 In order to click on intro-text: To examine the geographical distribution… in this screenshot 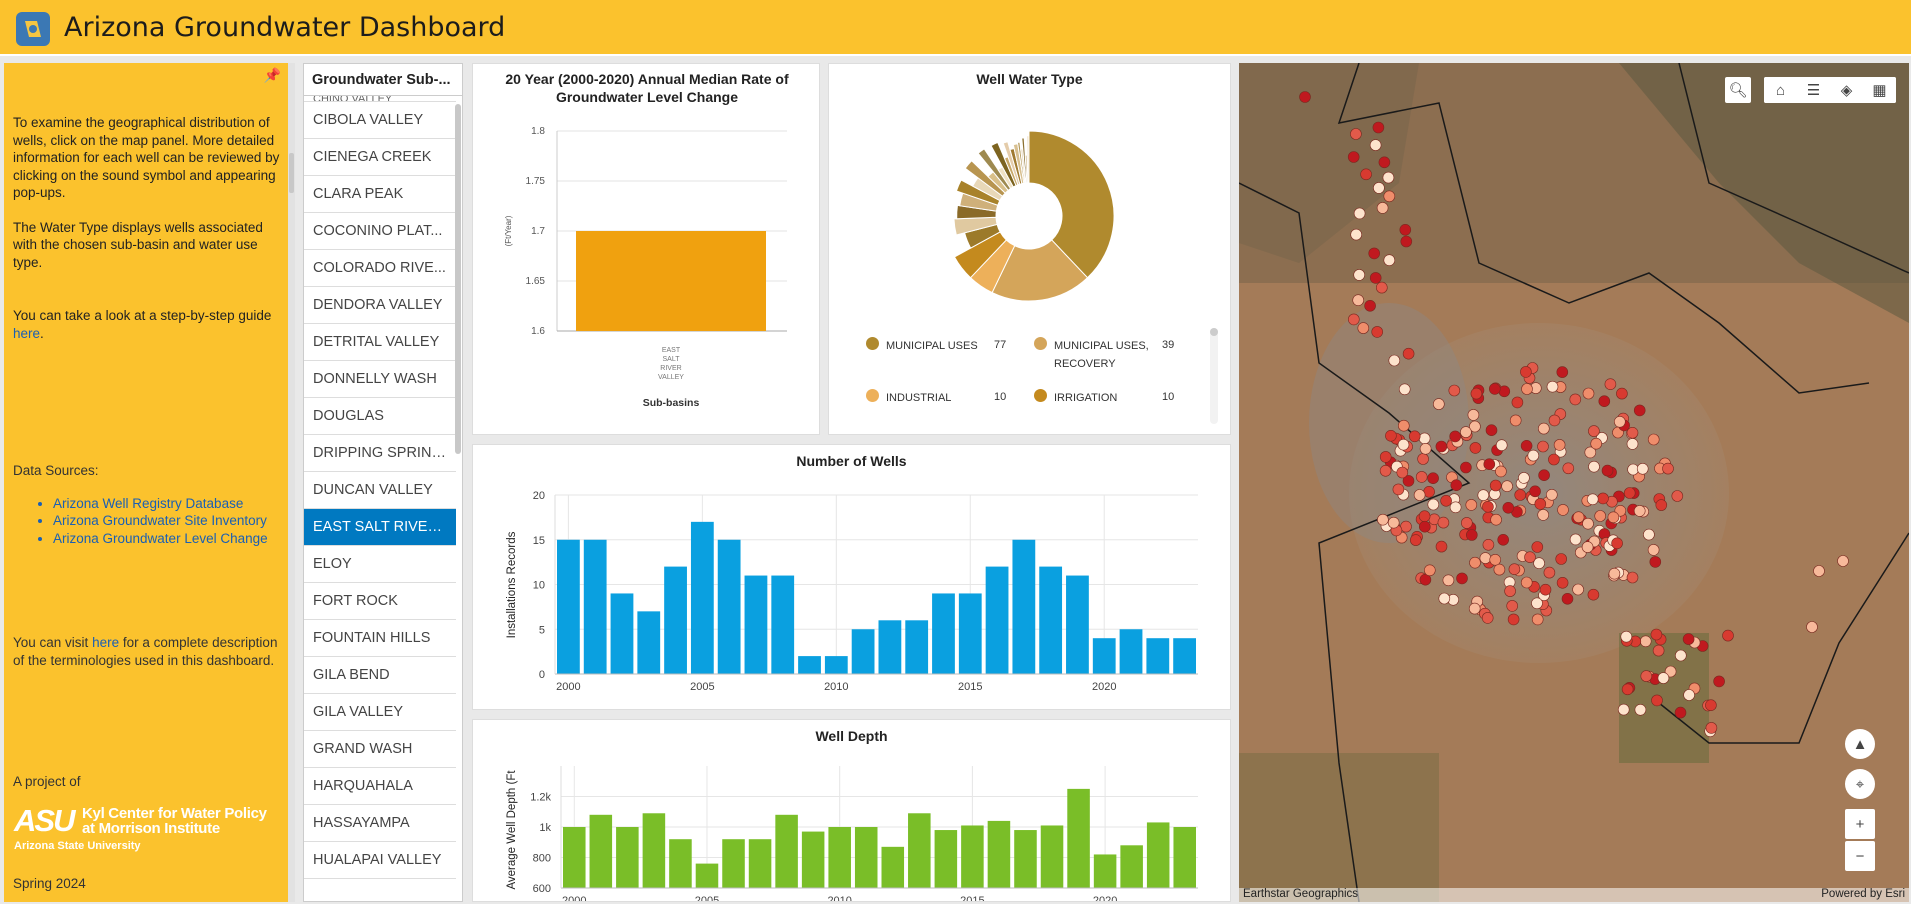, I will do `click(148, 236)`.